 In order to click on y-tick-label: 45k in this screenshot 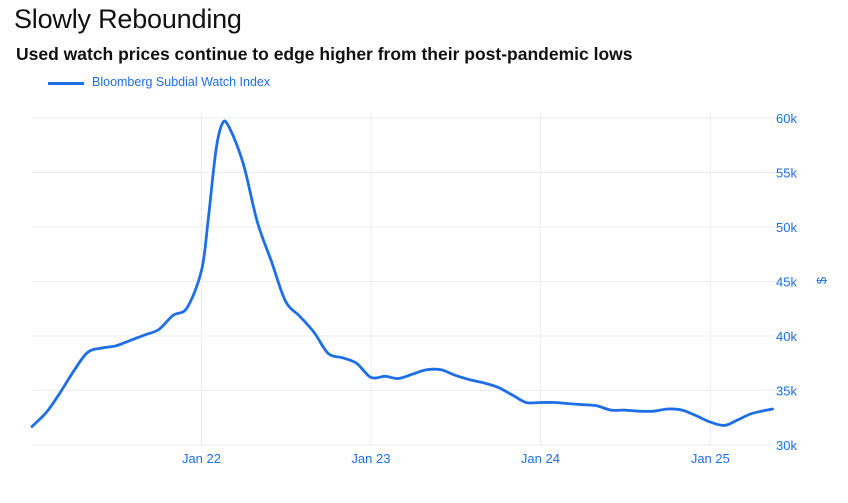, I will do `click(786, 282)`.